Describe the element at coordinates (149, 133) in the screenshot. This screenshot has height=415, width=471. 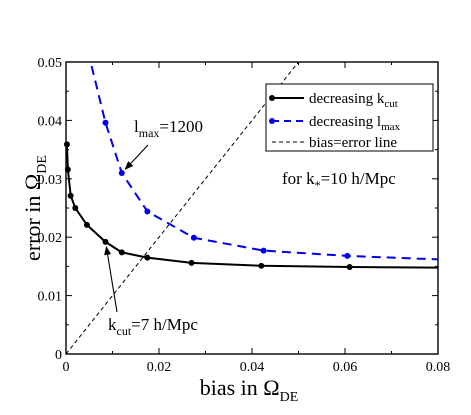
I see `annotation-lmax-sub: max` at that location.